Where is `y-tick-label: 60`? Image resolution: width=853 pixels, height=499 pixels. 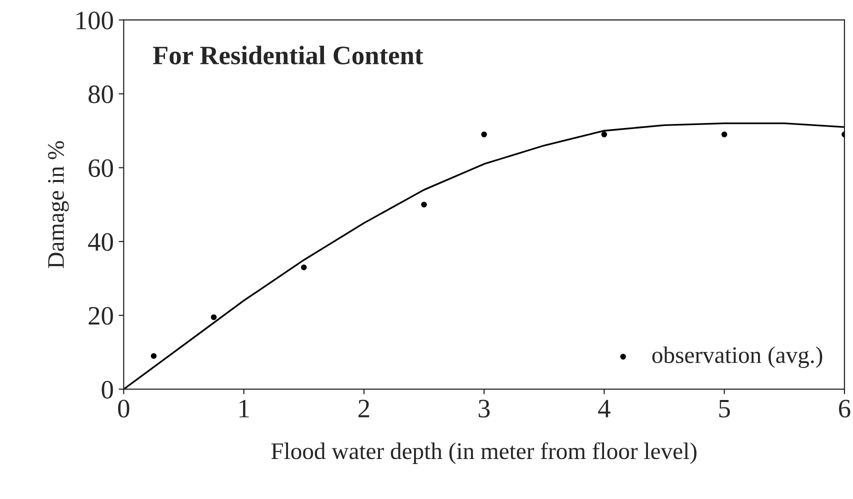
y-tick-label: 60 is located at coordinates (100, 168).